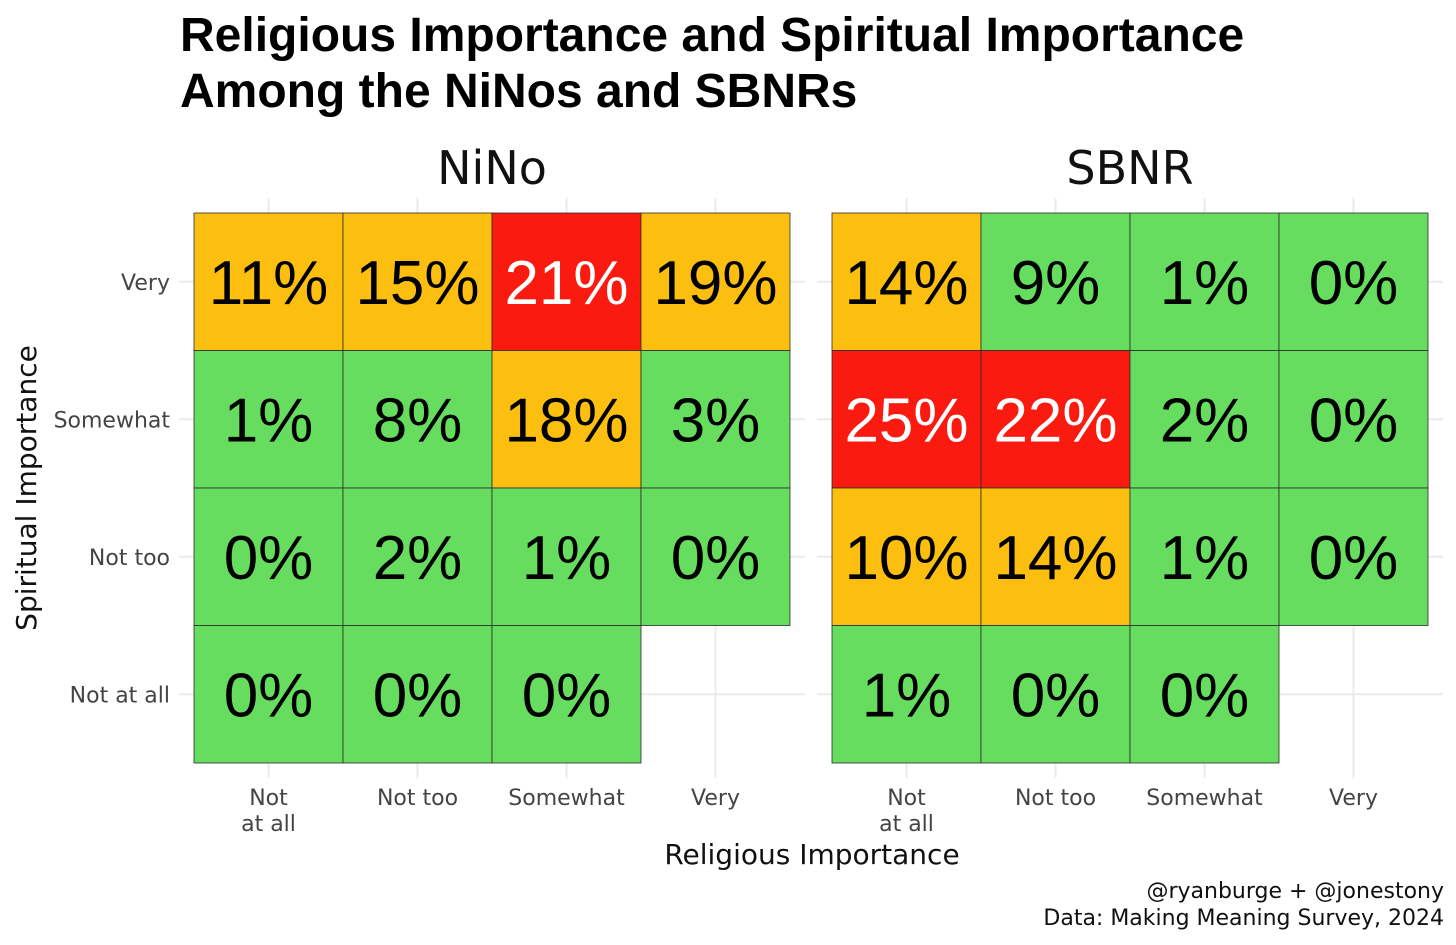 This screenshot has width=1456, height=945. What do you see at coordinates (1243, 918) in the screenshot?
I see `caption-source: Data: Making Meaning Survey, 2024` at bounding box center [1243, 918].